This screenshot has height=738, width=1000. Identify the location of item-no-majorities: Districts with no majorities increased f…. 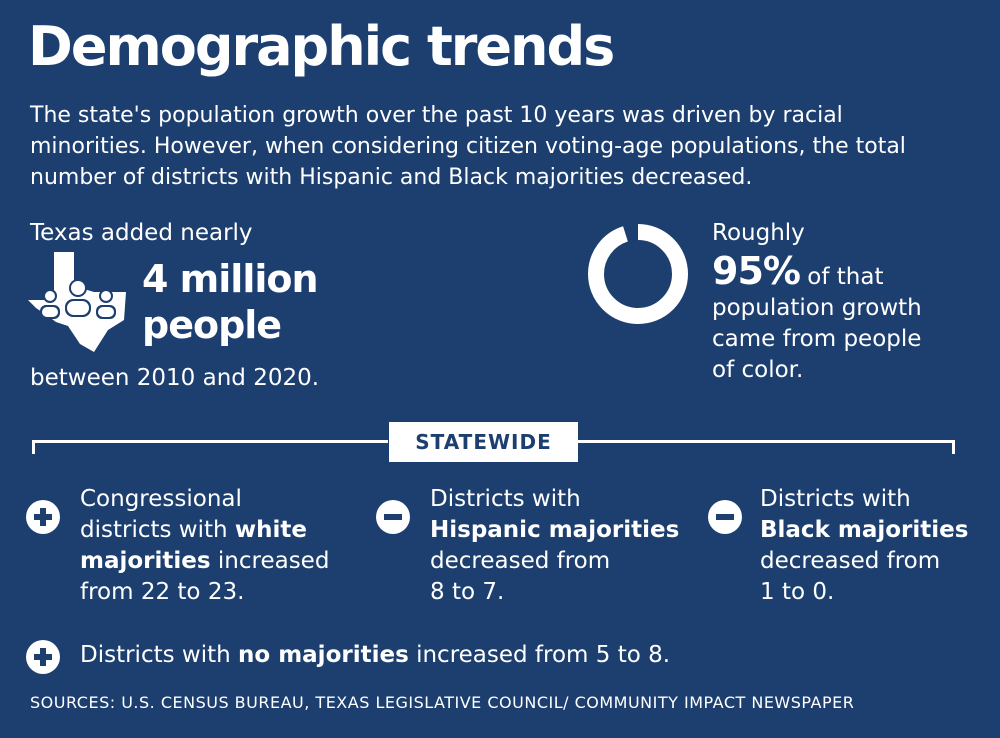
(375, 655).